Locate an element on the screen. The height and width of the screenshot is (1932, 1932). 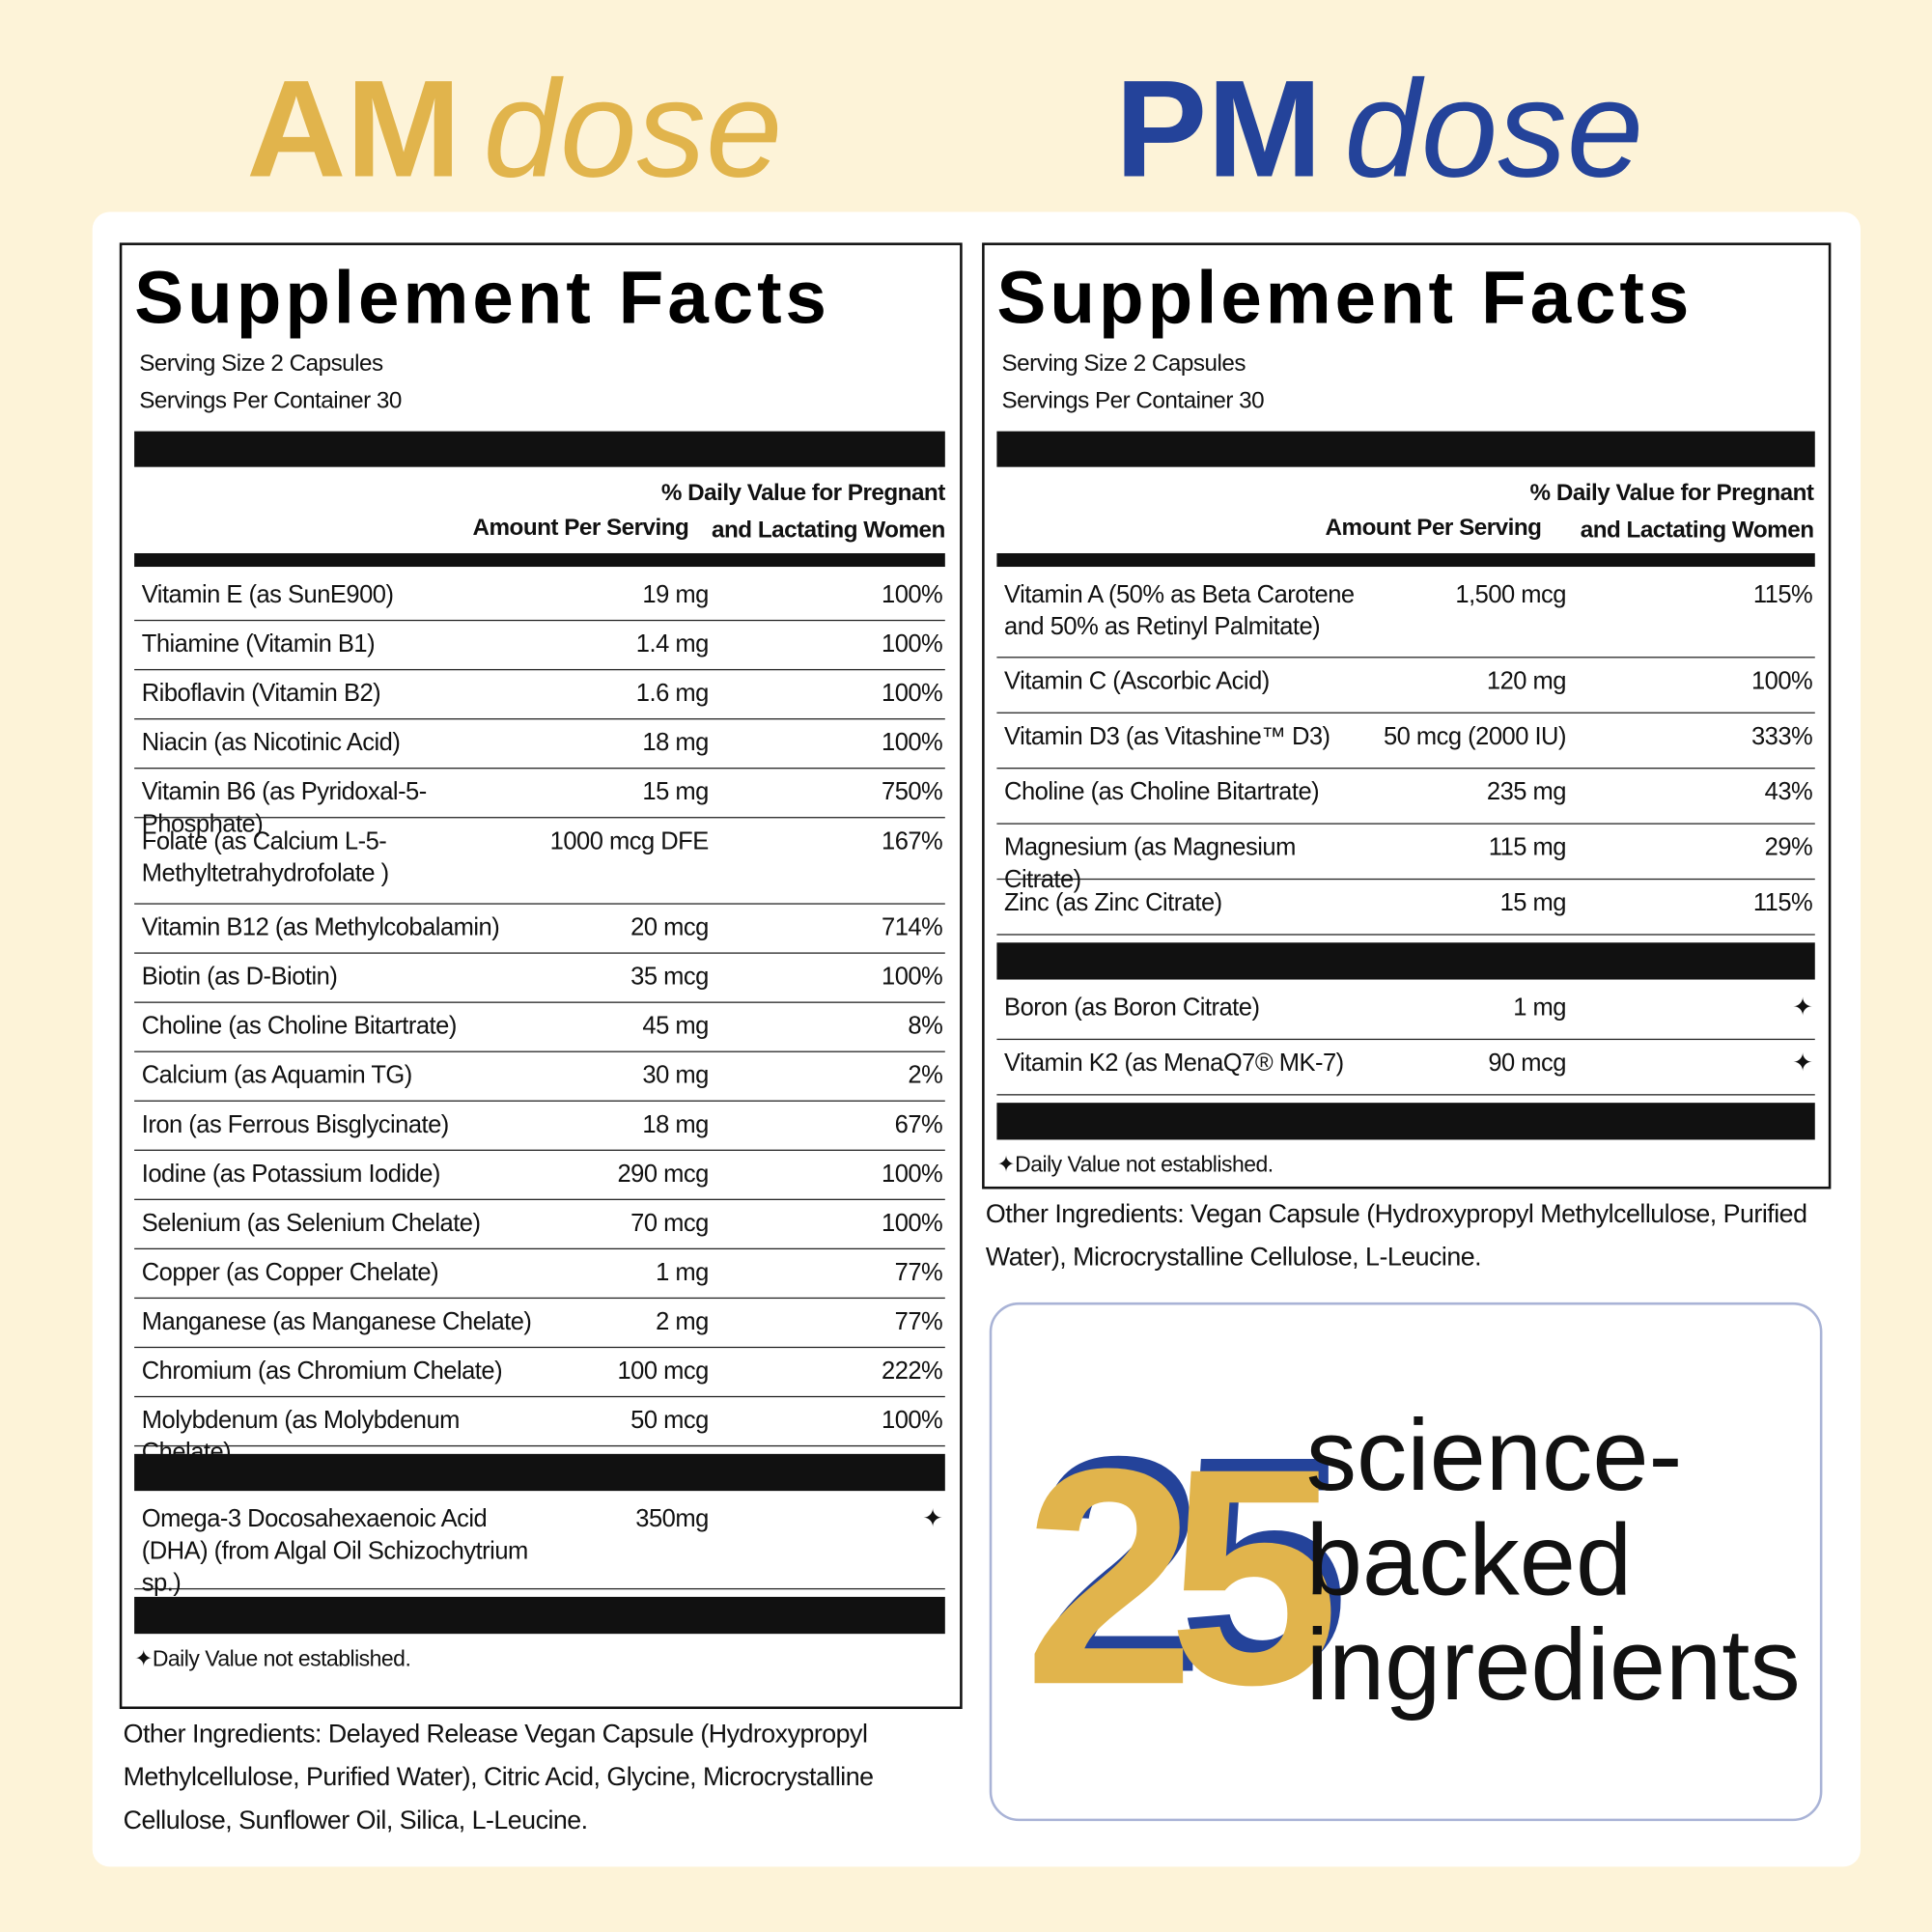
name: Vitamin B6 (as Pyridoxal-5-Phosphate) is located at coordinates (285, 808).